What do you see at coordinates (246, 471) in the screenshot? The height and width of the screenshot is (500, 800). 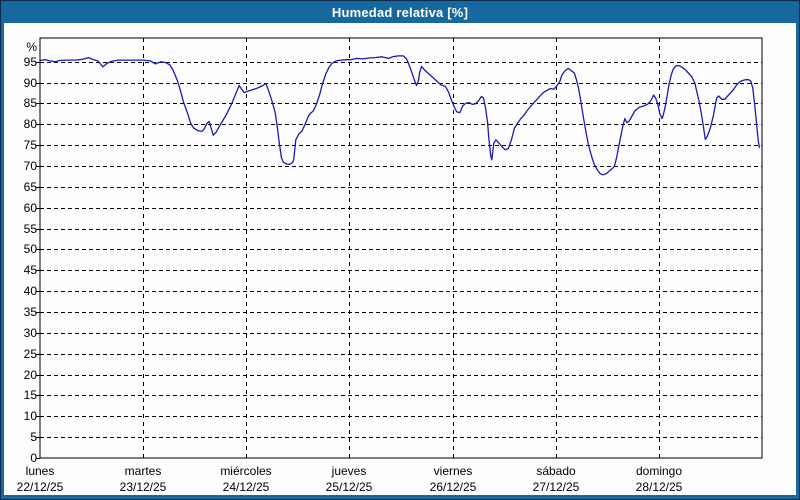 I see `x-axis-day-name: miércoles` at bounding box center [246, 471].